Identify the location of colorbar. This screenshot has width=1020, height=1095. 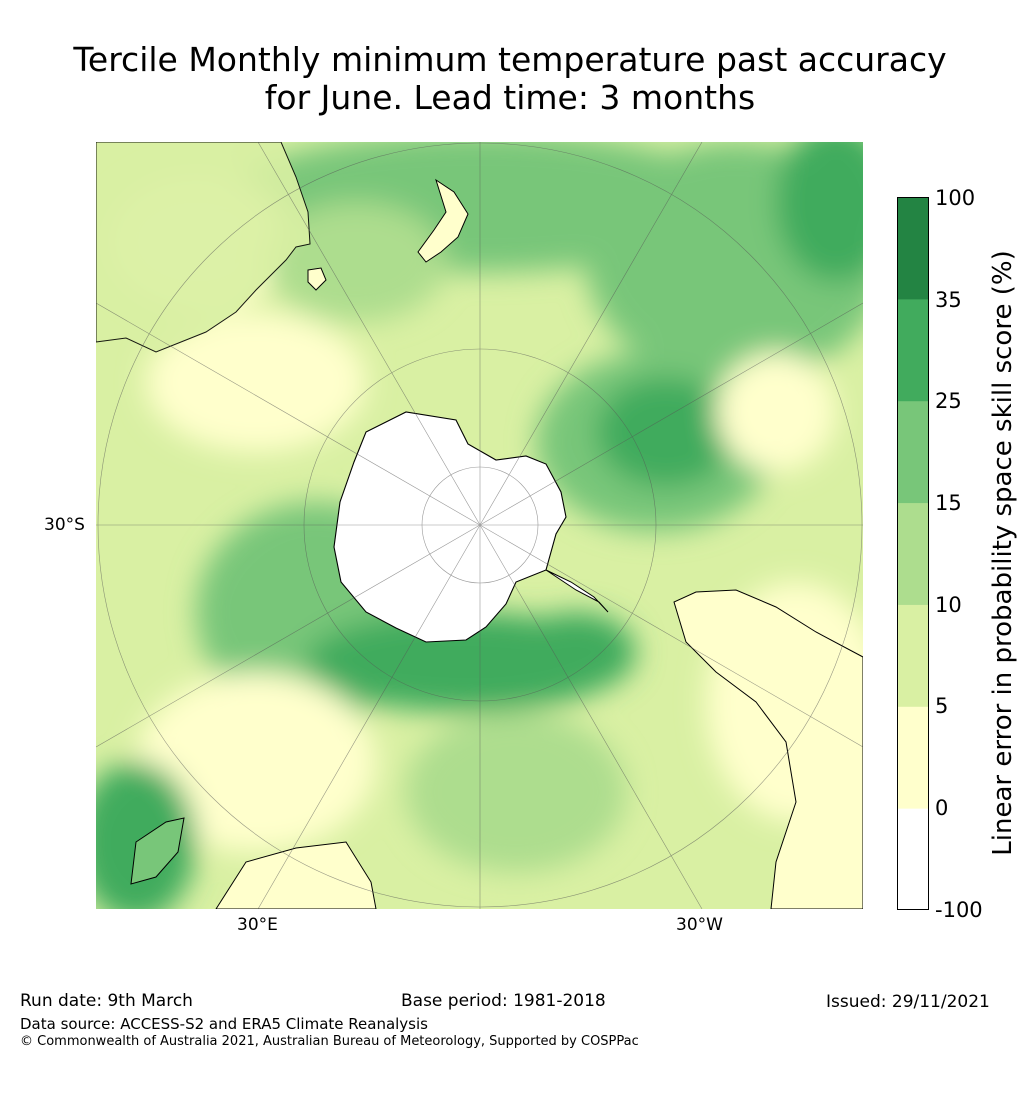
(913, 553).